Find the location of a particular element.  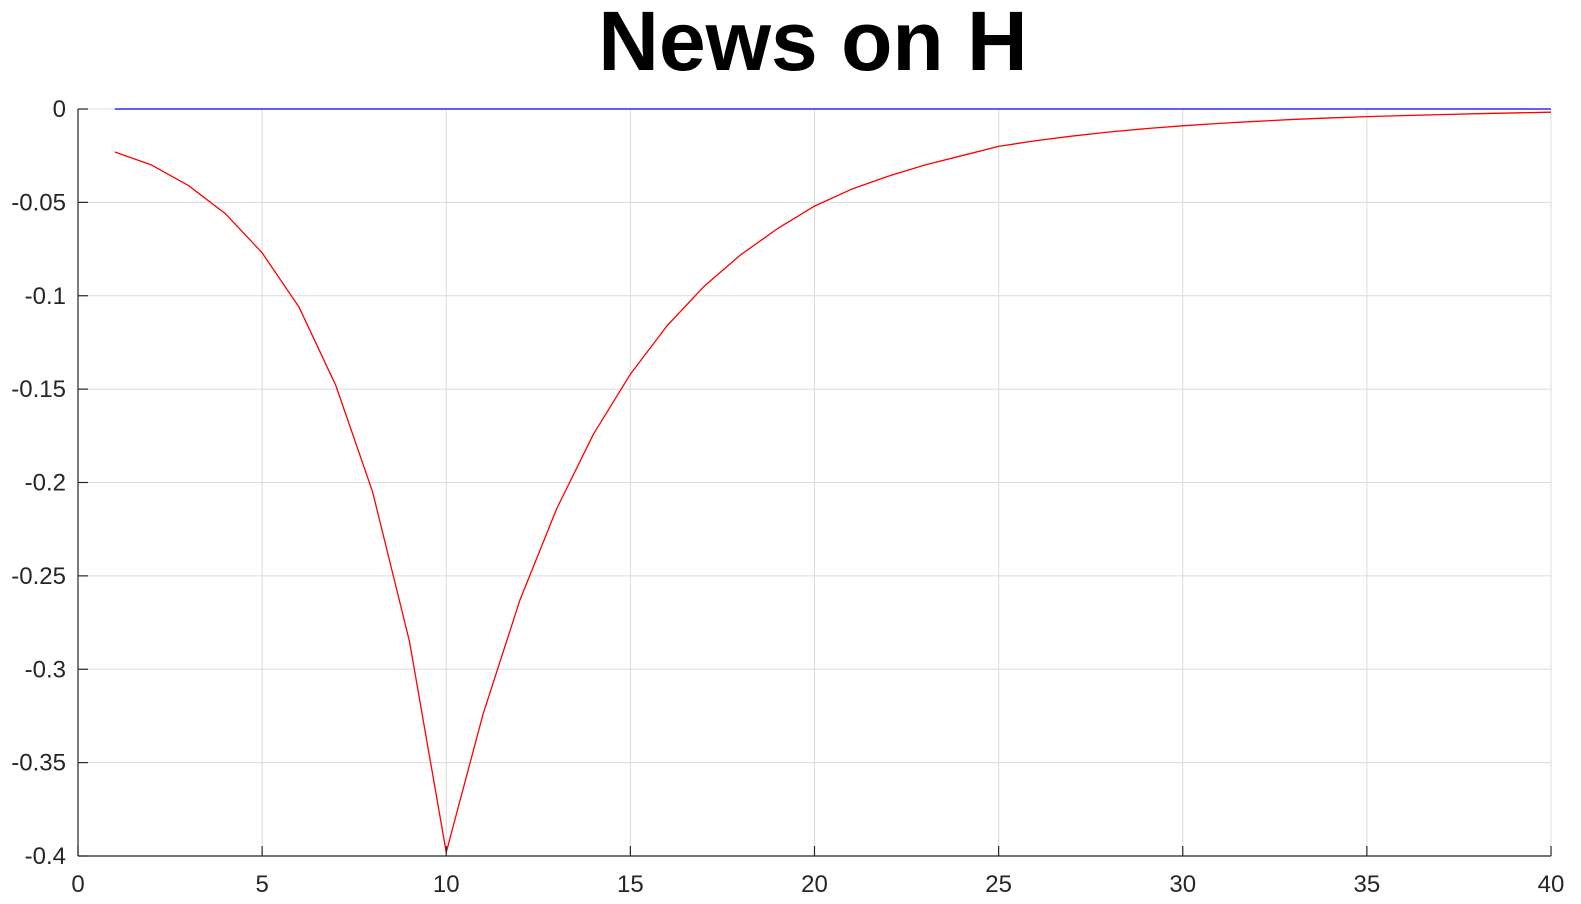

y-tick-label: -0.25 is located at coordinates (38, 576).